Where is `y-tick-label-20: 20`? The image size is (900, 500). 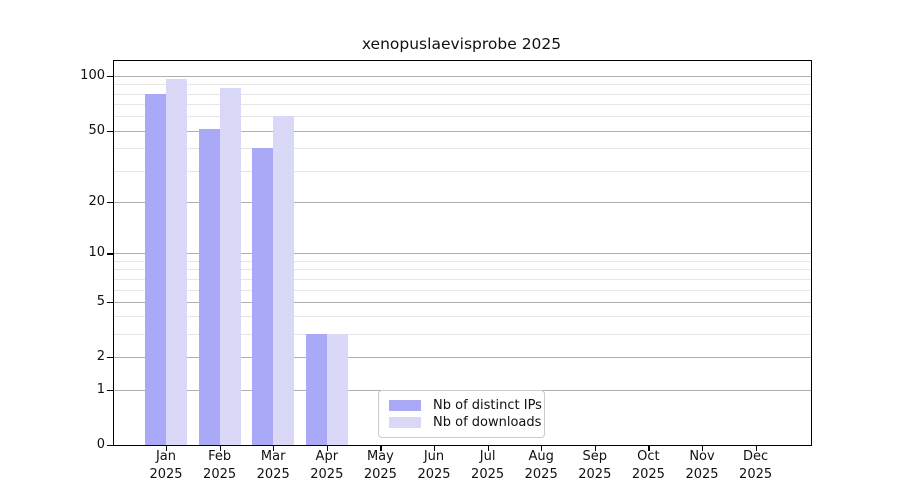 y-tick-label-20: 20 is located at coordinates (96, 201).